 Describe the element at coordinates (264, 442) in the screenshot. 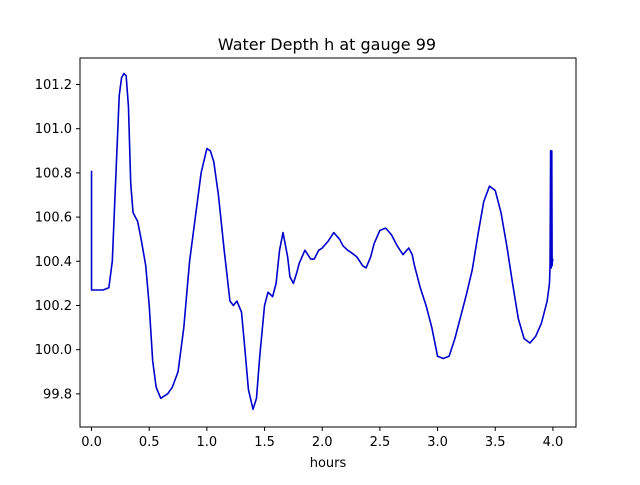

I see `x-tick-label: 1.5` at that location.